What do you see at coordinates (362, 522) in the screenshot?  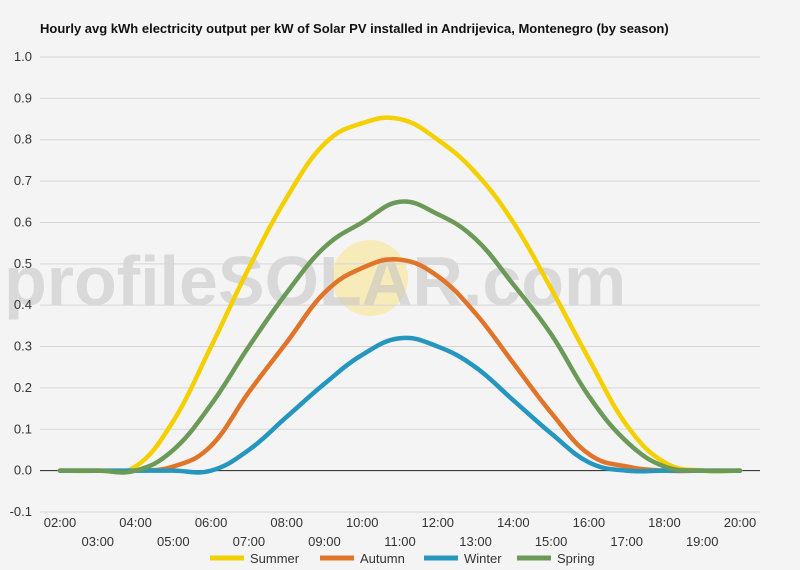 I see `x-tick-label: 10:00` at bounding box center [362, 522].